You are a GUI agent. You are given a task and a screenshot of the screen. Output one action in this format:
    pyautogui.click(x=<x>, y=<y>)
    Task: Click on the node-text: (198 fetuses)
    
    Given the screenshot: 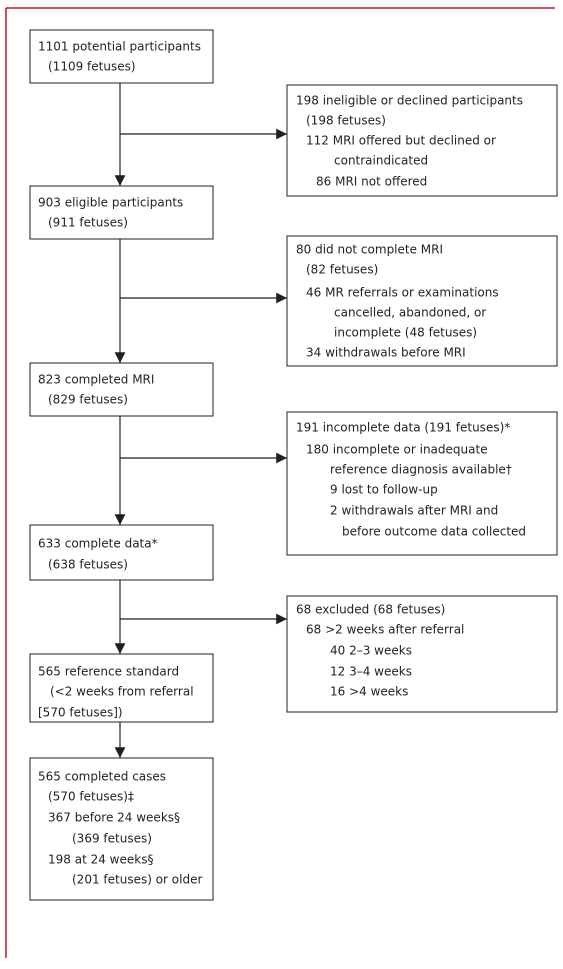 What is the action you would take?
    pyautogui.click(x=346, y=121)
    